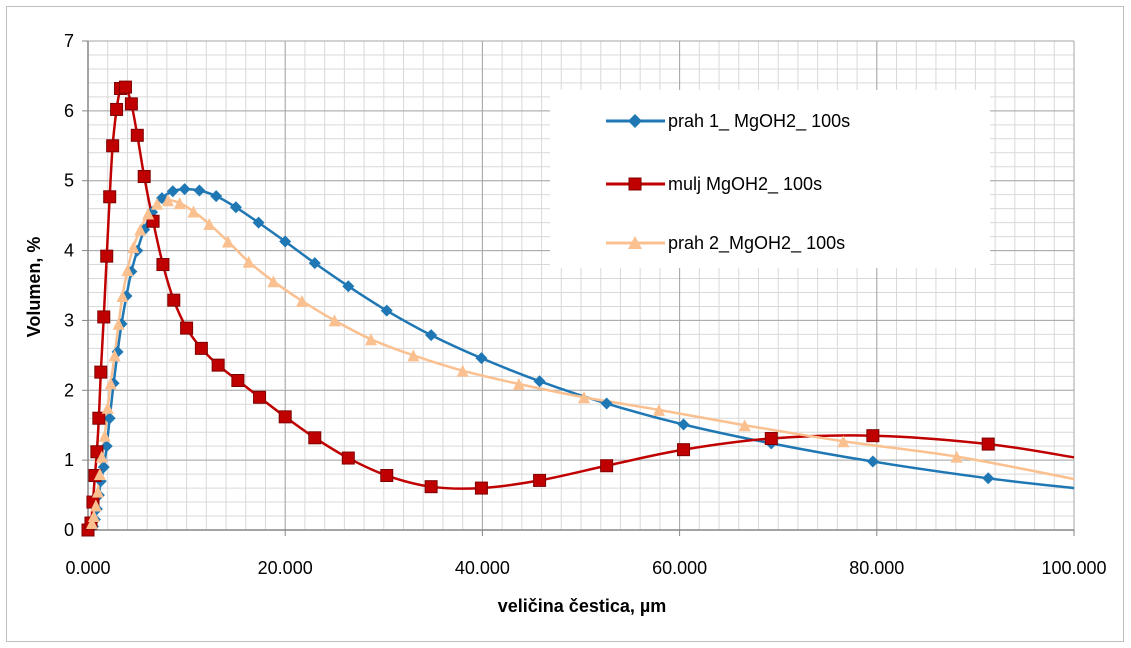 The image size is (1131, 648). What do you see at coordinates (585, 568) in the screenshot?
I see `x-tick-labels: 0.000 20.000 40.000 60.000 80.000 100.000` at bounding box center [585, 568].